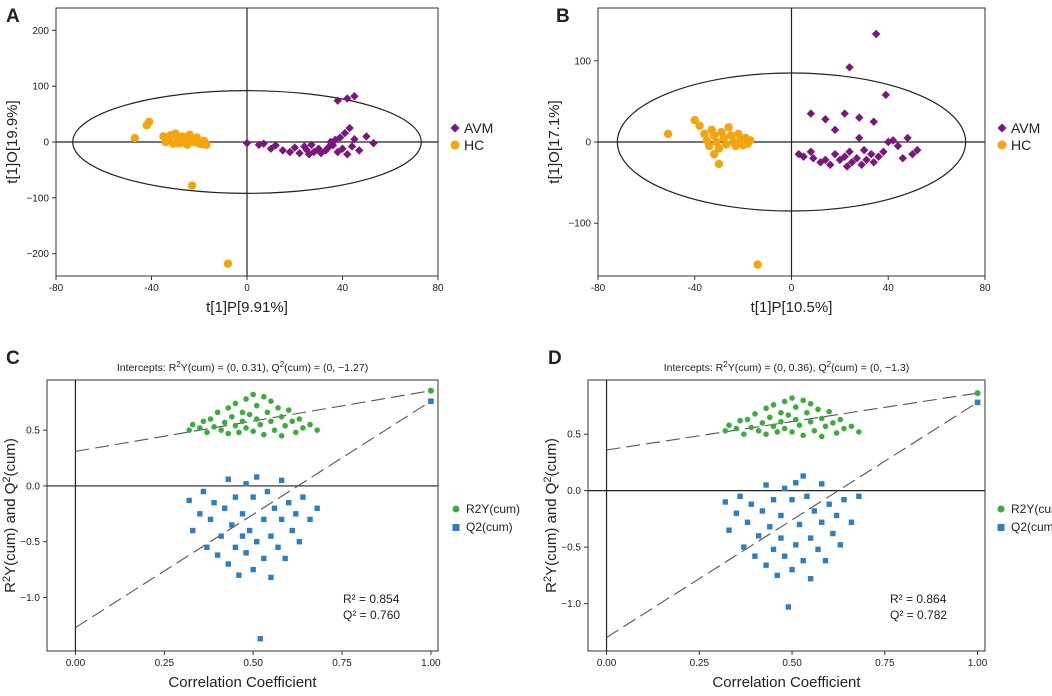  I want to click on original-r2y-point, so click(430, 390).